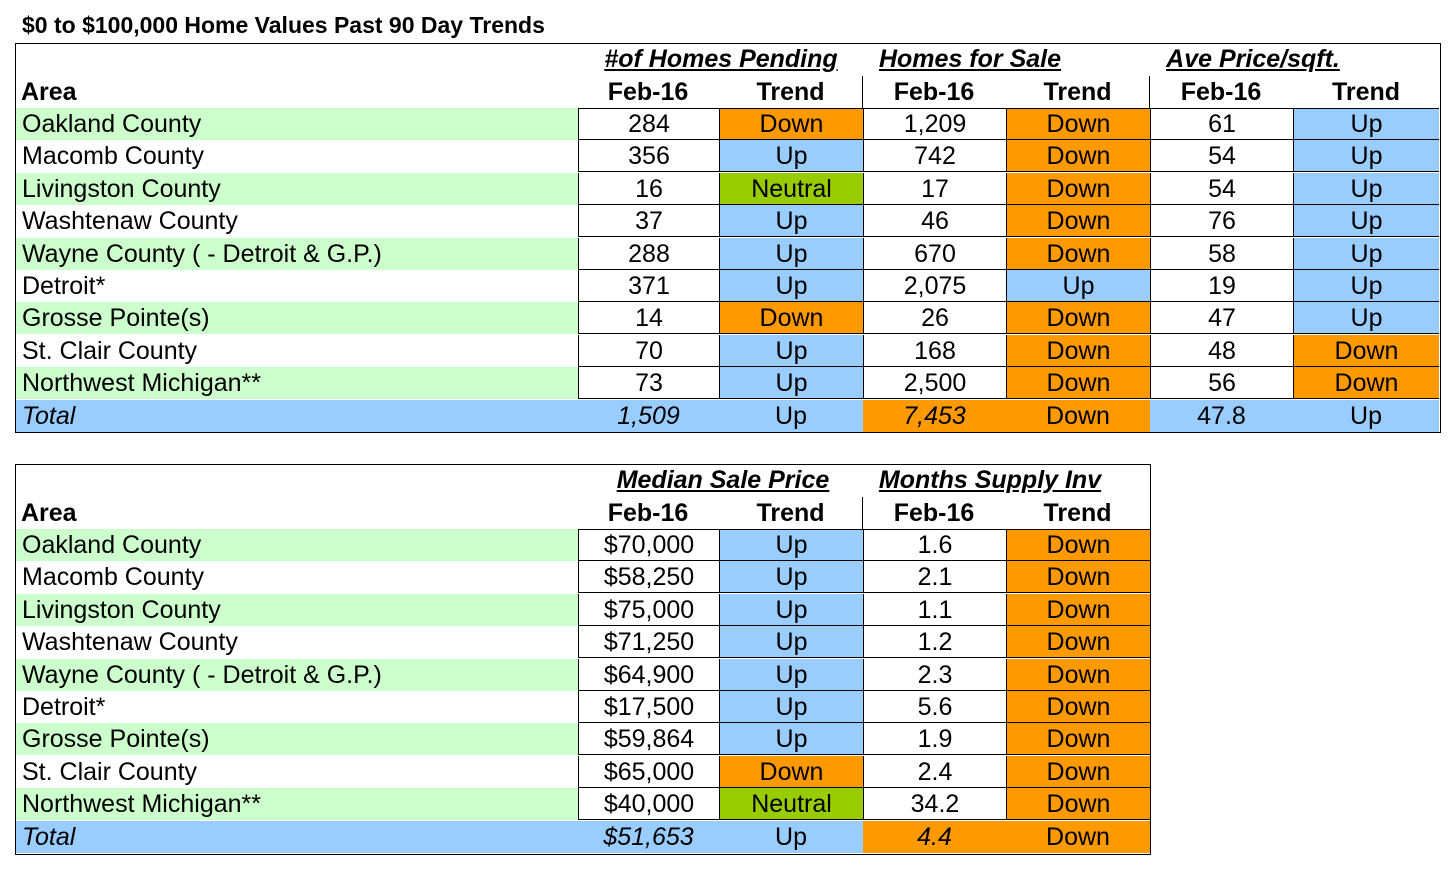 The image size is (1455, 874). Describe the element at coordinates (934, 124) in the screenshot. I see `value-cell: 1,209` at that location.